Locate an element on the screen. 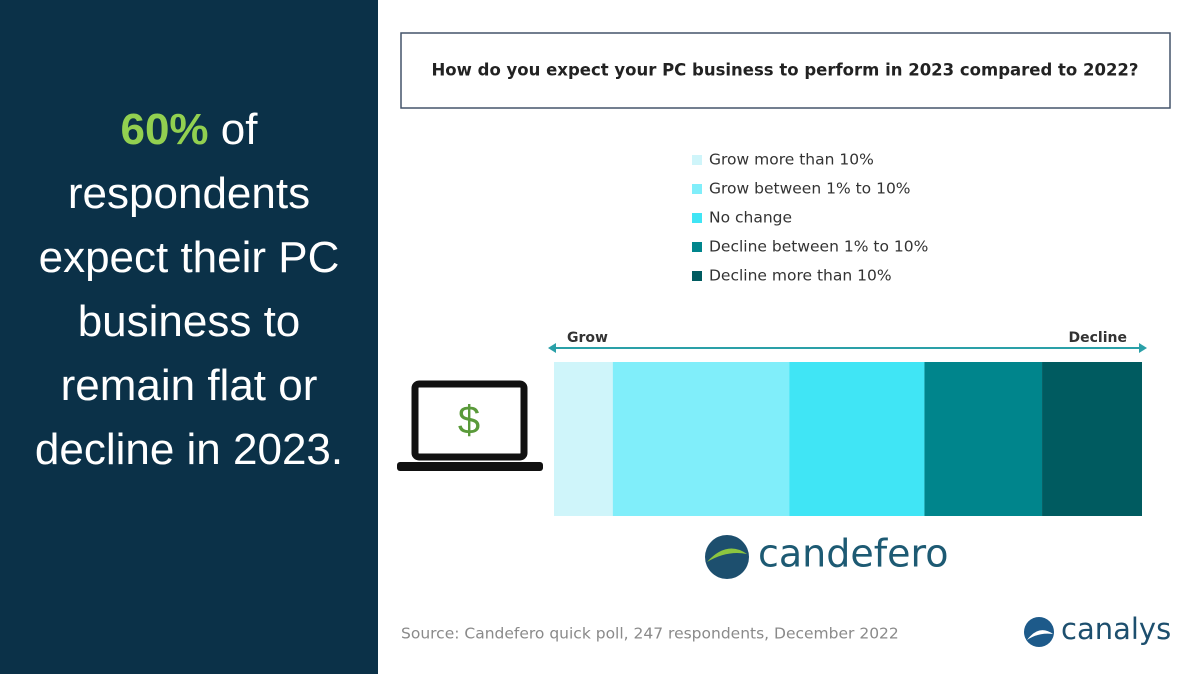 This screenshot has width=1200, height=674. sponsor-name: candefero is located at coordinates (853, 554).